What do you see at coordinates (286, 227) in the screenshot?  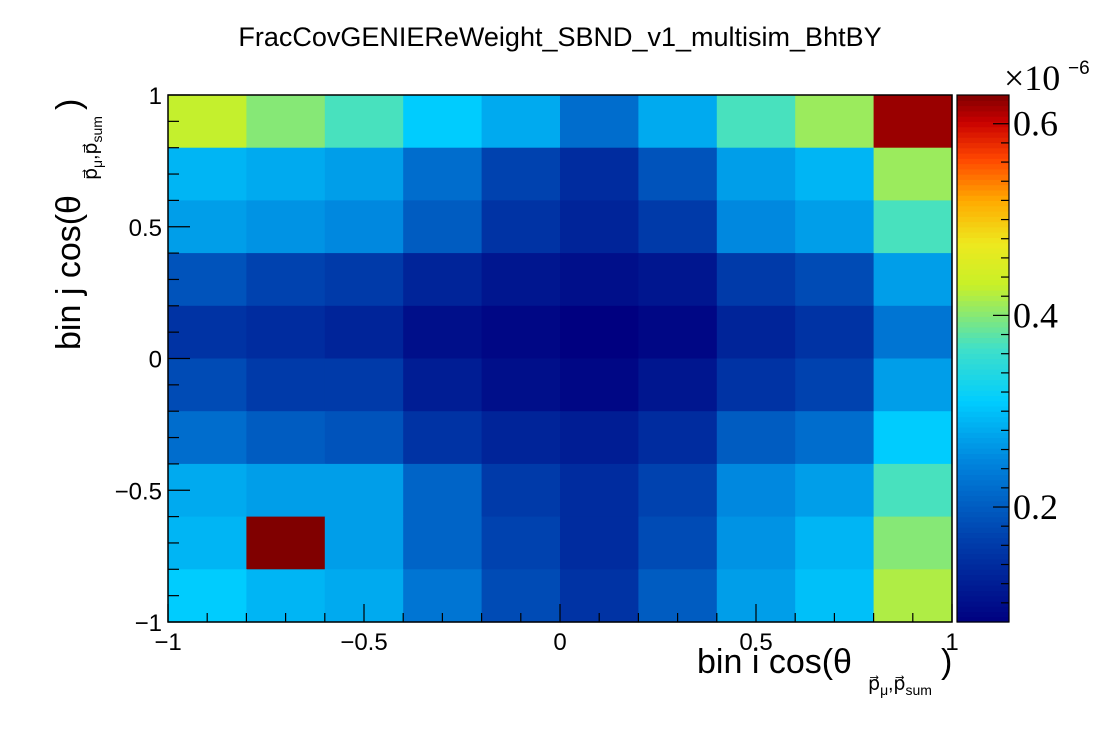 I see `heatmap-cell-r2-c1` at bounding box center [286, 227].